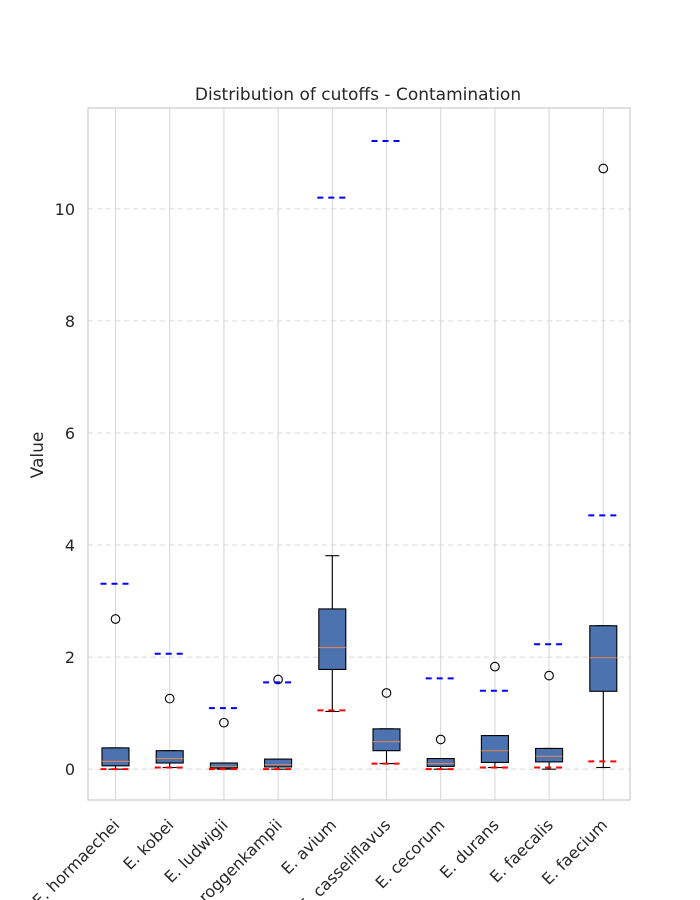 The width and height of the screenshot is (700, 900). I want to click on y-axis-label: Value, so click(38, 455).